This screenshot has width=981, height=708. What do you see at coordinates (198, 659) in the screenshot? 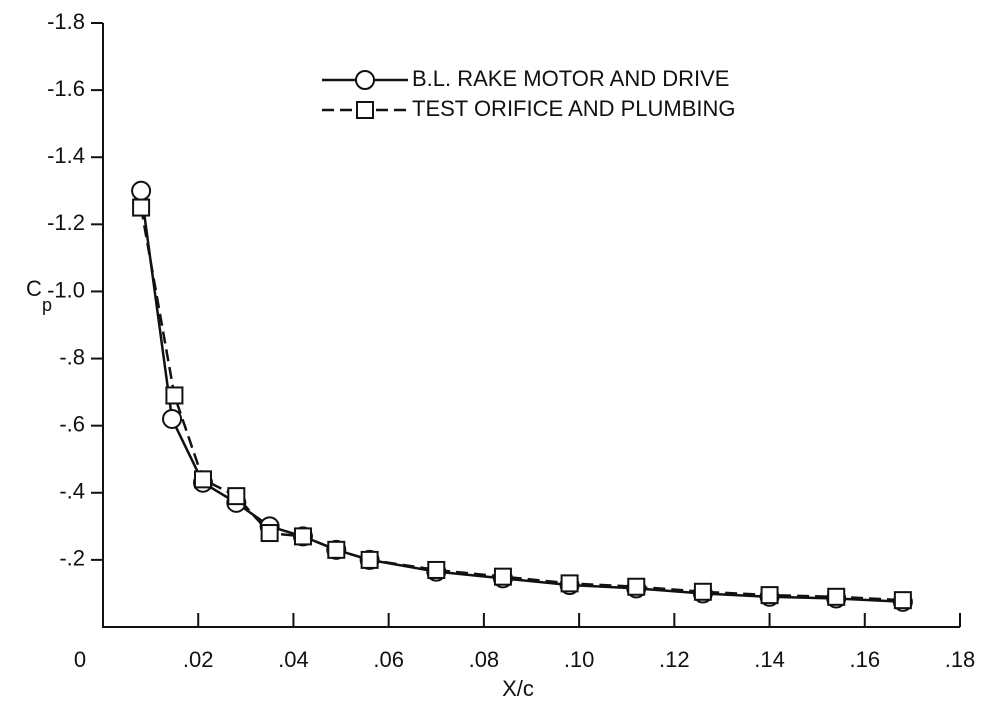
I see `x-tick-label: .02` at bounding box center [198, 659].